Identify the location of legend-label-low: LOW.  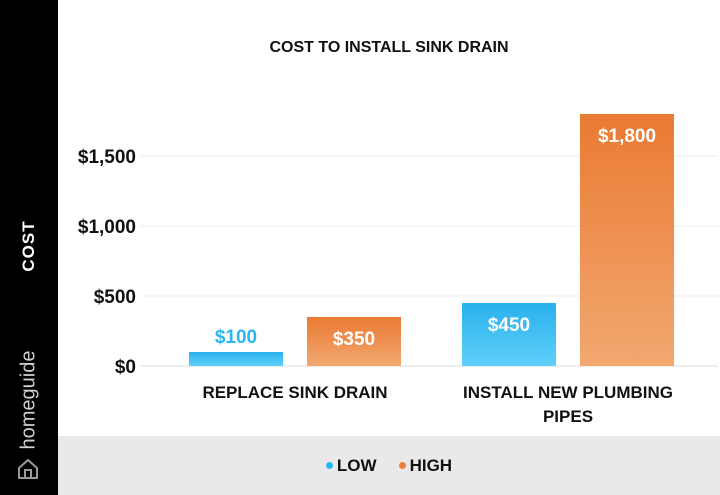
(356, 465).